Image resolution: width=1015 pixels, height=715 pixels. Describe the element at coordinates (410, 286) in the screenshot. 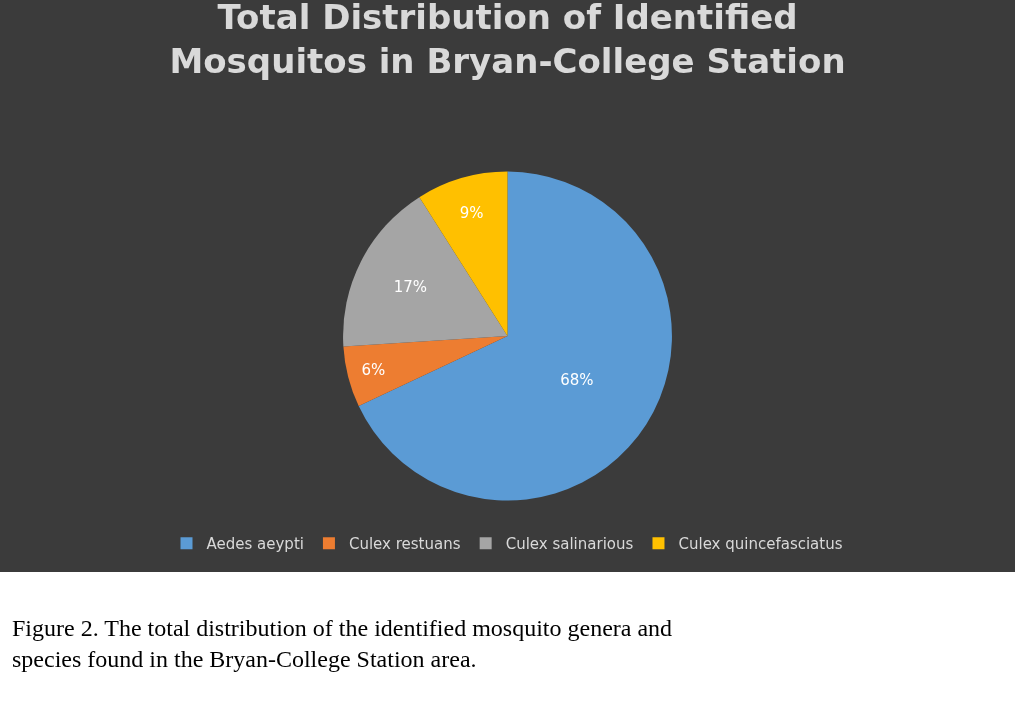

I see `data-label: 17%` at that location.